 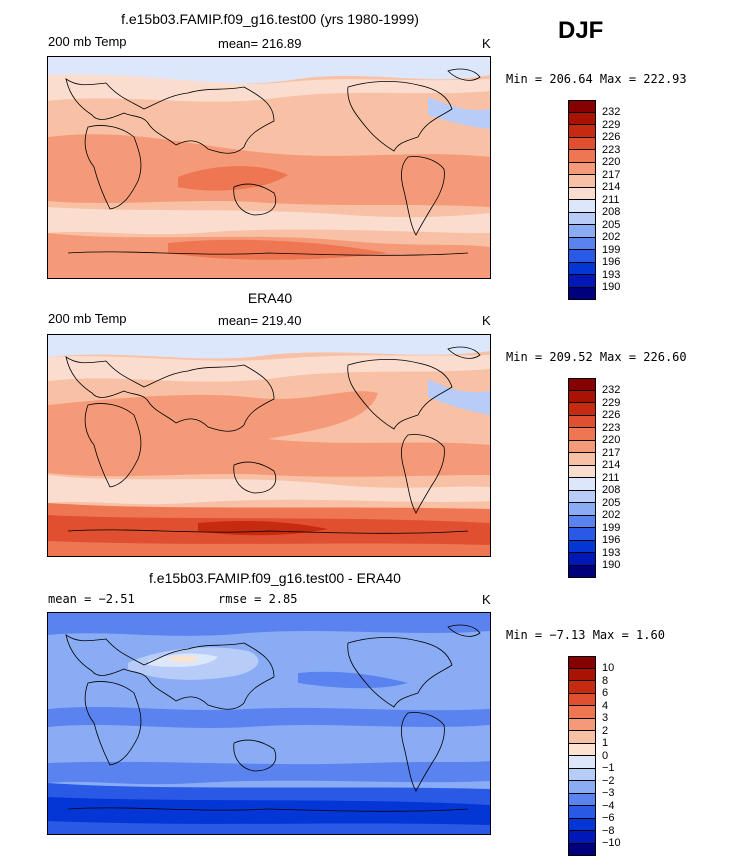 What do you see at coordinates (611, 528) in the screenshot?
I see `colorbar-level: 199` at bounding box center [611, 528].